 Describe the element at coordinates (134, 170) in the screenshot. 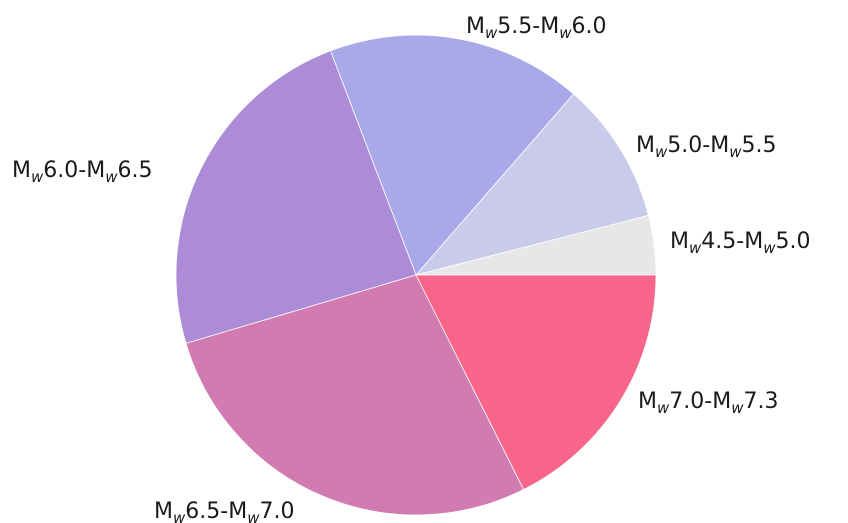

I see `slice-label-part: 6.5` at that location.